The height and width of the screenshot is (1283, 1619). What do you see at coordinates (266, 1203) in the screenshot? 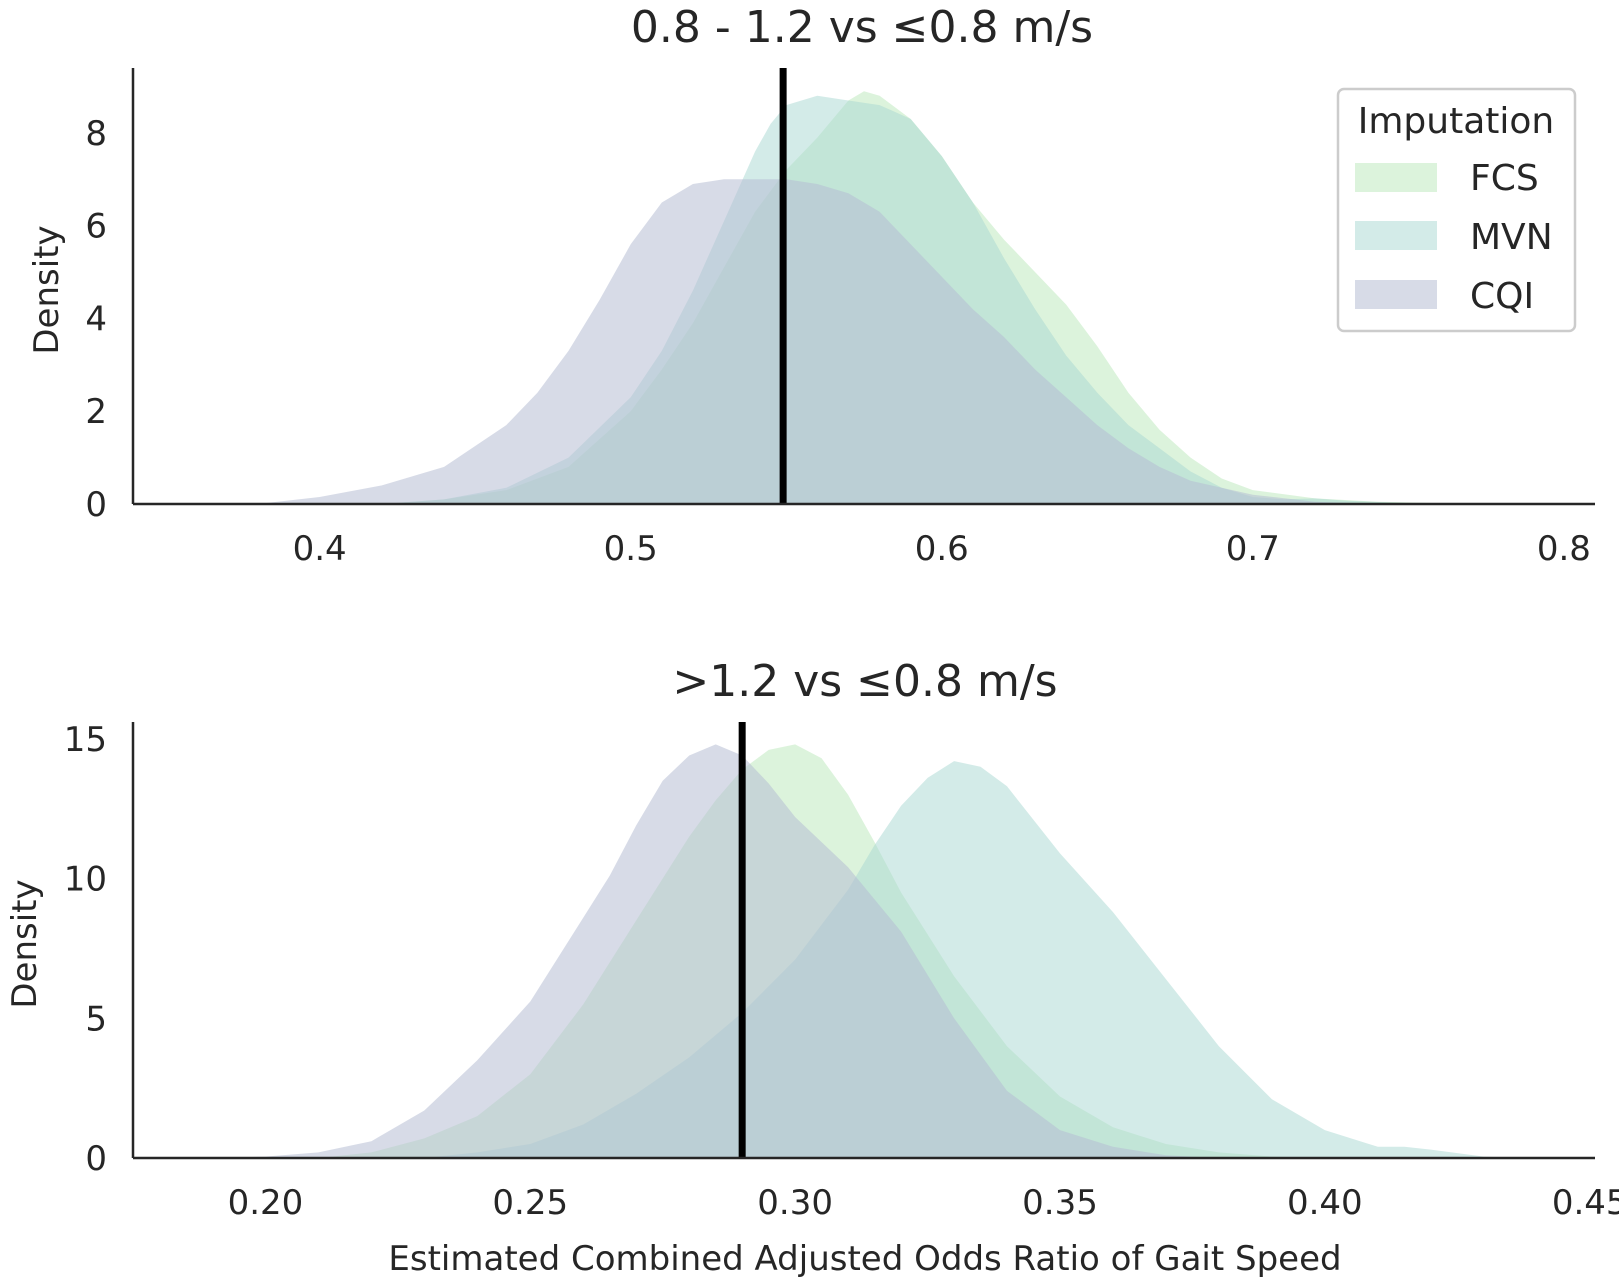
I see `x-tick-label: 0.20` at bounding box center [266, 1203].